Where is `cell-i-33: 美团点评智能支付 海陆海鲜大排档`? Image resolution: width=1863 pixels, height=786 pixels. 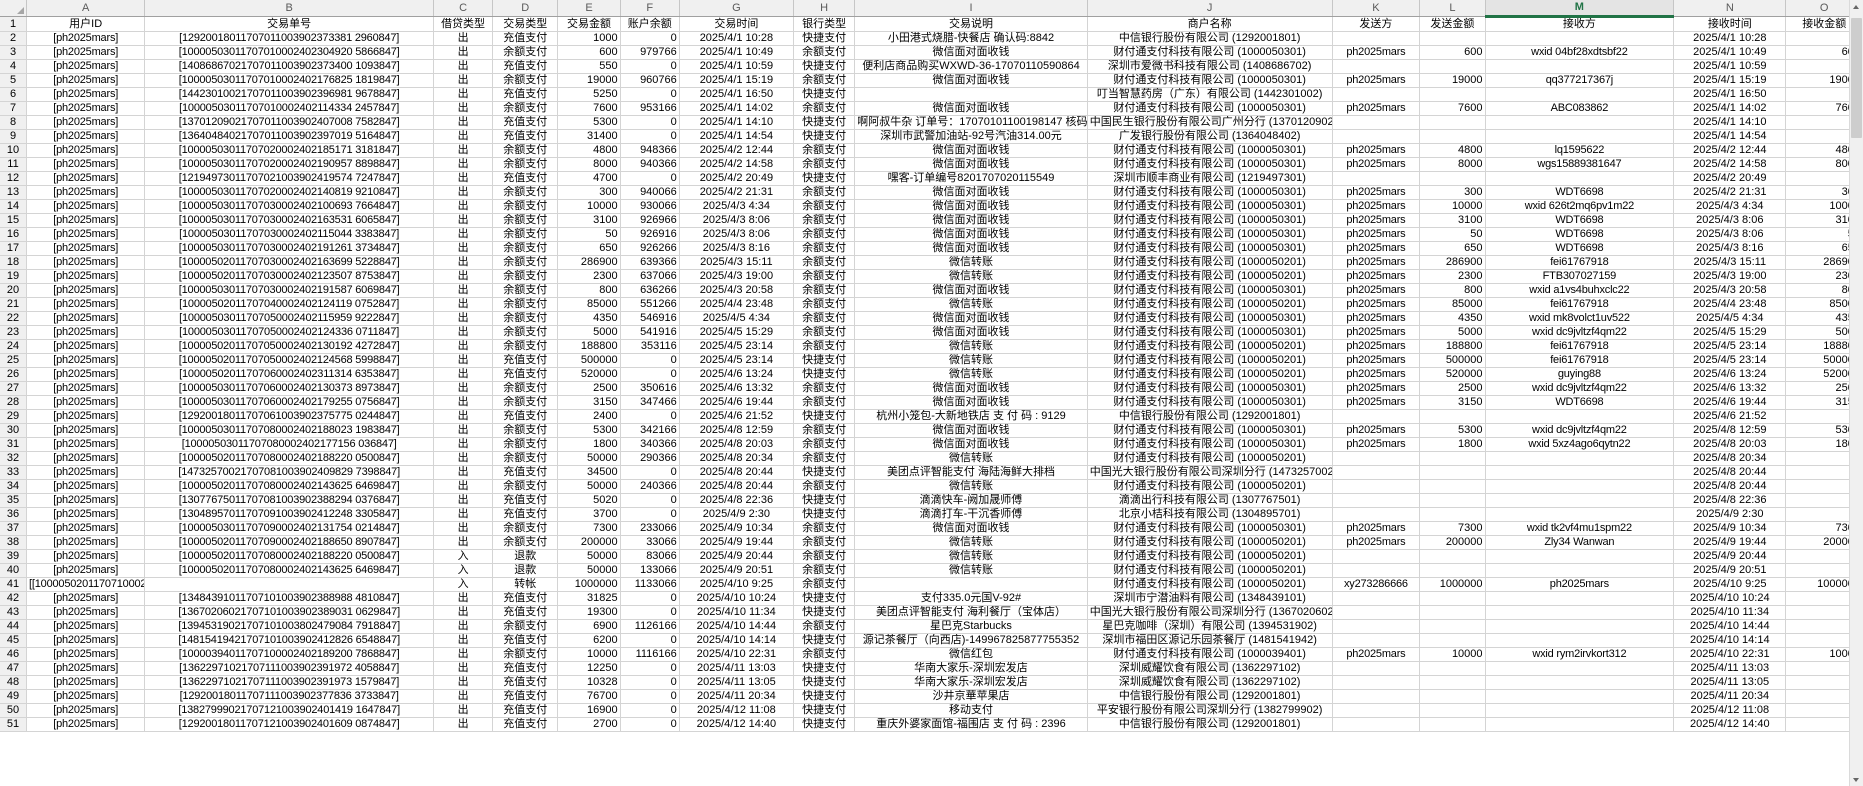
cell-i-33: 美团点评智能支付 海陆海鲜大排档 is located at coordinates (971, 472).